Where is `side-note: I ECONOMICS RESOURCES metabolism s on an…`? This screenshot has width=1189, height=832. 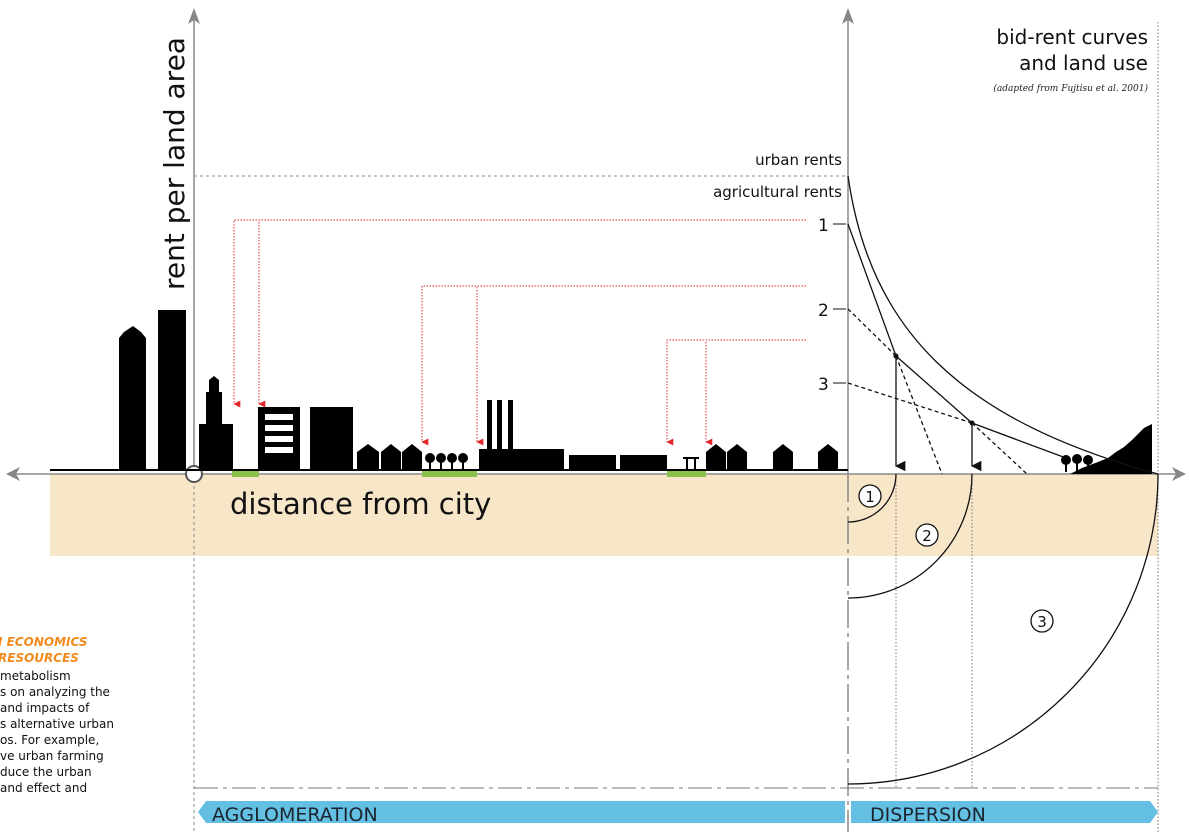
side-note: I ECONOMICS RESOURCES metabolism s on an… is located at coordinates (57, 715).